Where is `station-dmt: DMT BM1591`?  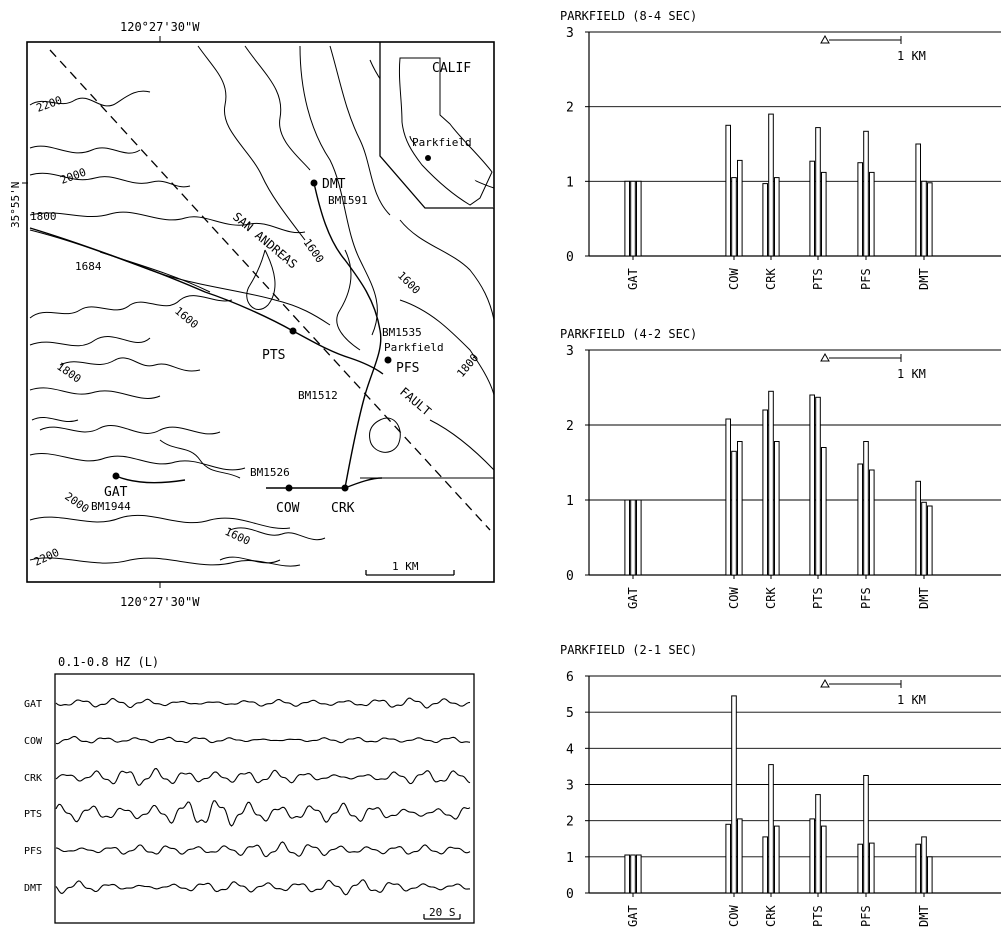 station-dmt: DMT BM1591 is located at coordinates (339, 192).